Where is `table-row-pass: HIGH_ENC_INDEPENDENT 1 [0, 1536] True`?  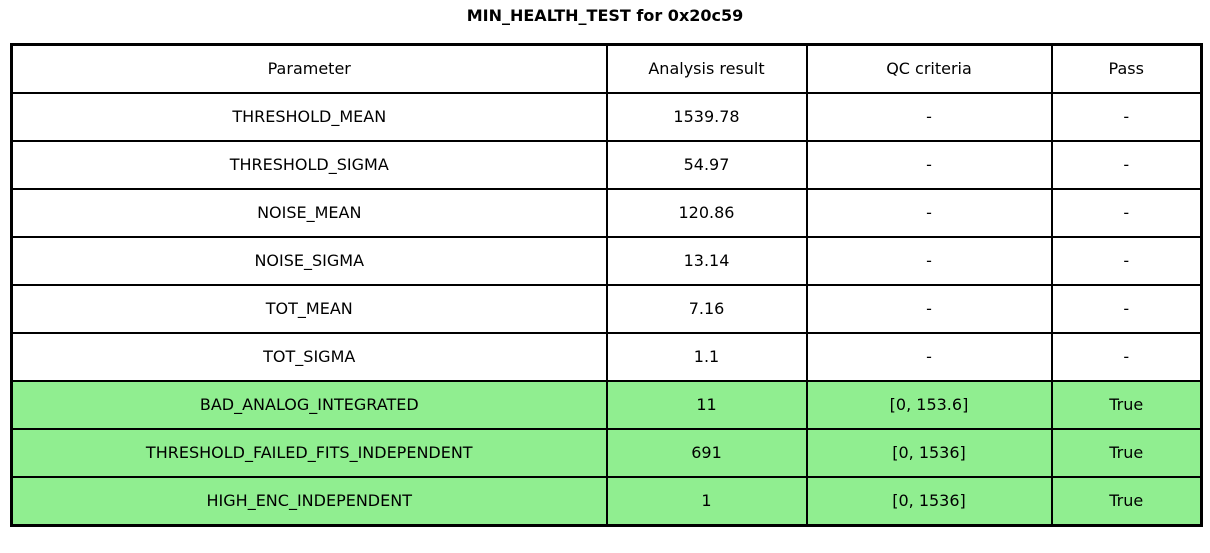
table-row-pass: HIGH_ENC_INDEPENDENT 1 [0, 1536] True is located at coordinates (606, 501).